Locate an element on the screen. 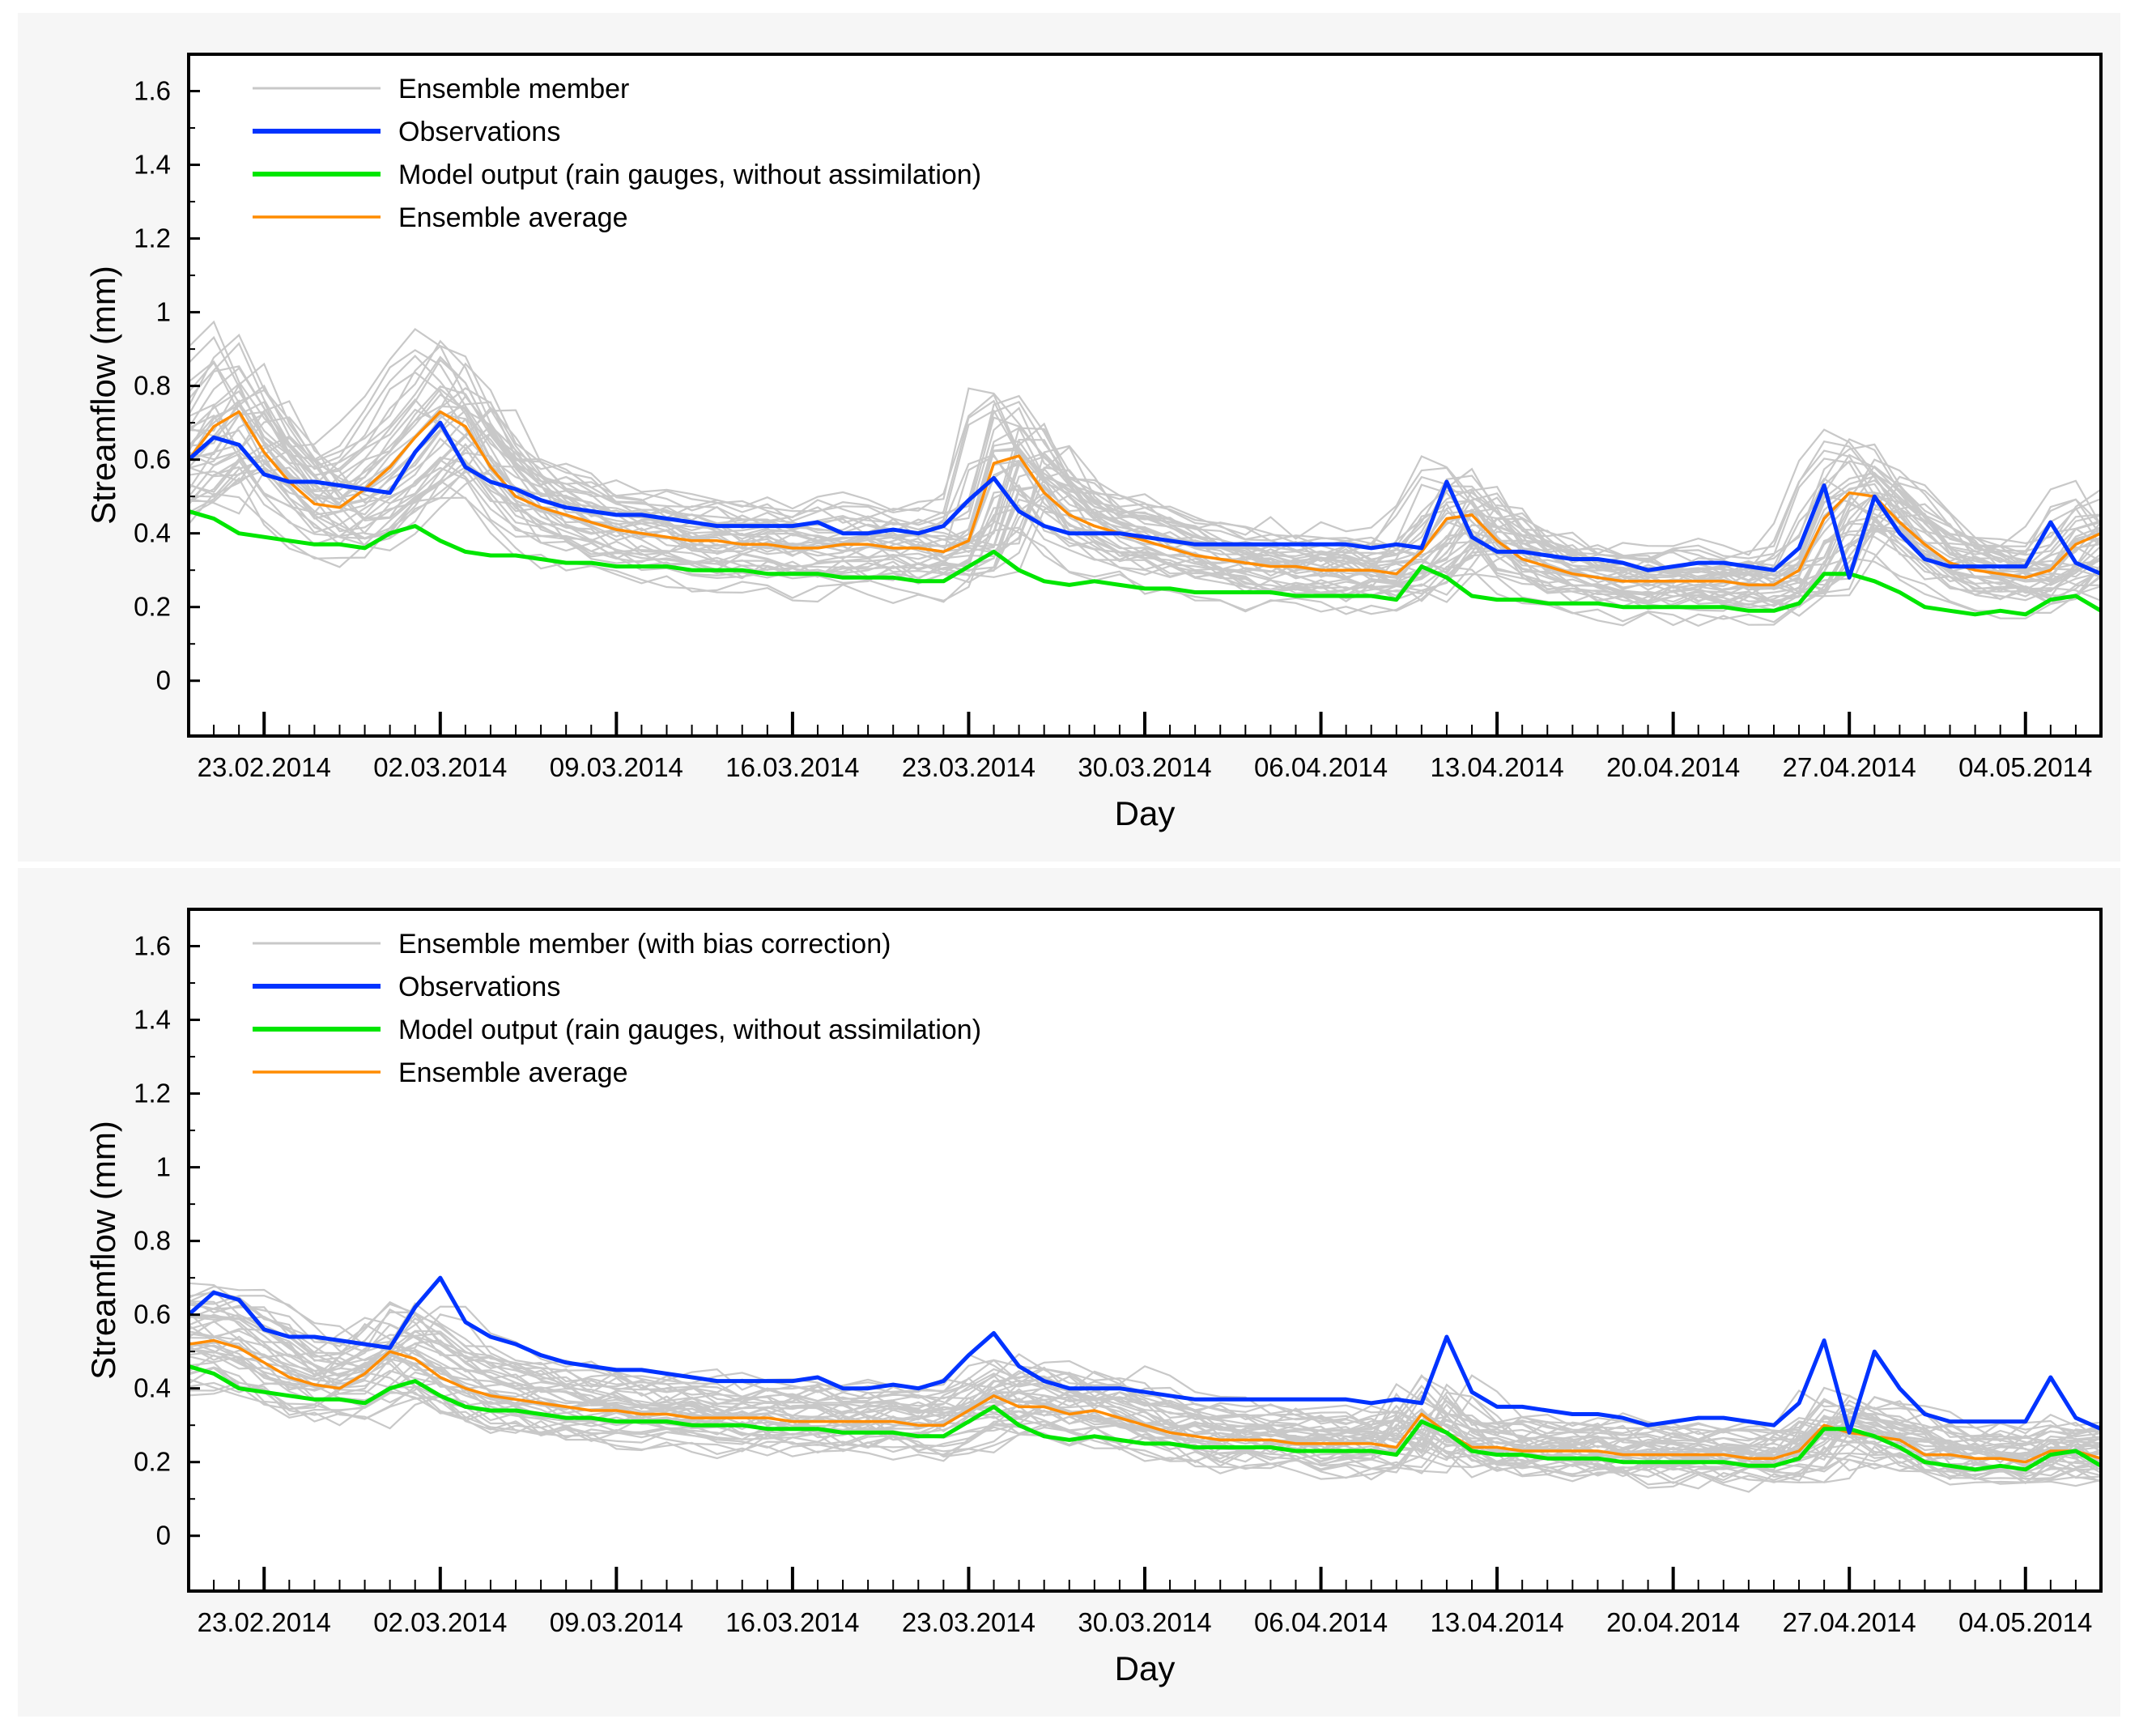 This screenshot has height=1736, width=2156. legend-label-member: Ensemble member (with bias correction) is located at coordinates (644, 944).